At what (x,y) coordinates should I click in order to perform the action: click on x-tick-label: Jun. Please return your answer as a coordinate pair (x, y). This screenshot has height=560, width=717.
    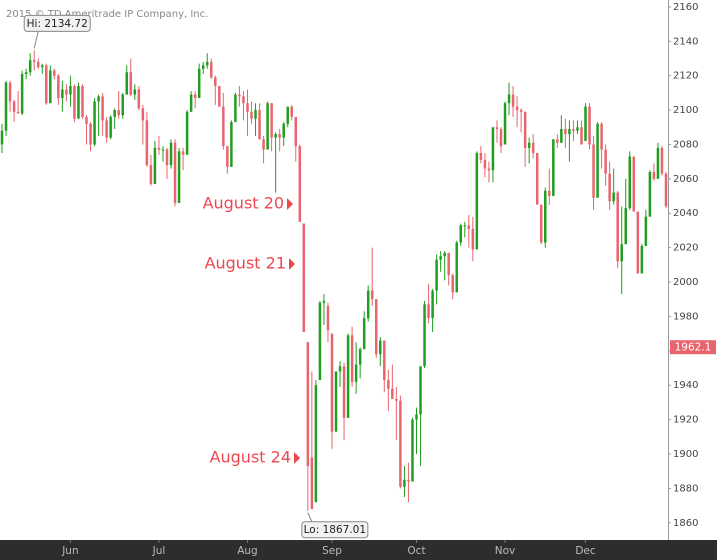
    Looking at the image, I should click on (69, 551).